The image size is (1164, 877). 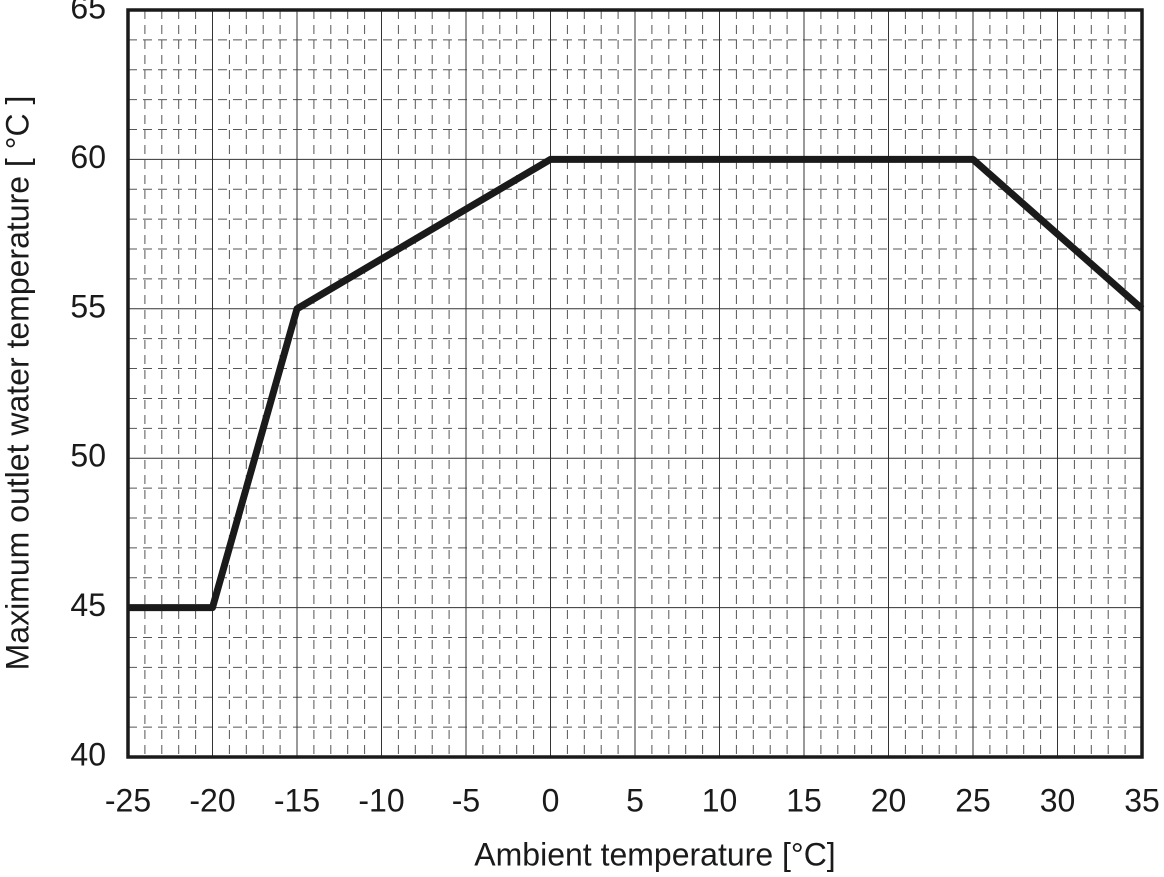 What do you see at coordinates (1058, 800) in the screenshot?
I see `x-tick-label: 30` at bounding box center [1058, 800].